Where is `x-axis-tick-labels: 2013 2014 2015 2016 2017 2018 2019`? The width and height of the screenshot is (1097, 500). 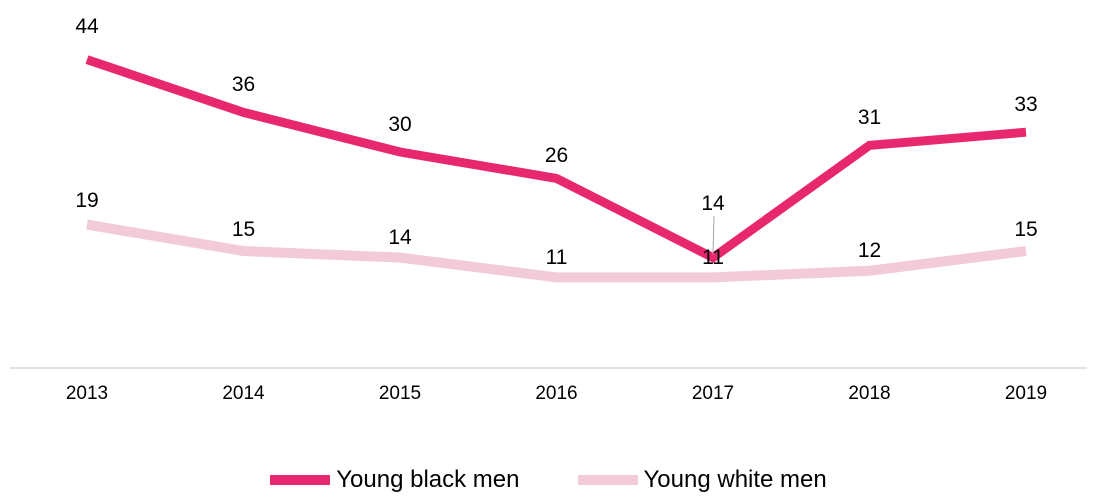 x-axis-tick-labels: 2013 2014 2015 2016 2017 2018 2019 is located at coordinates (556, 393).